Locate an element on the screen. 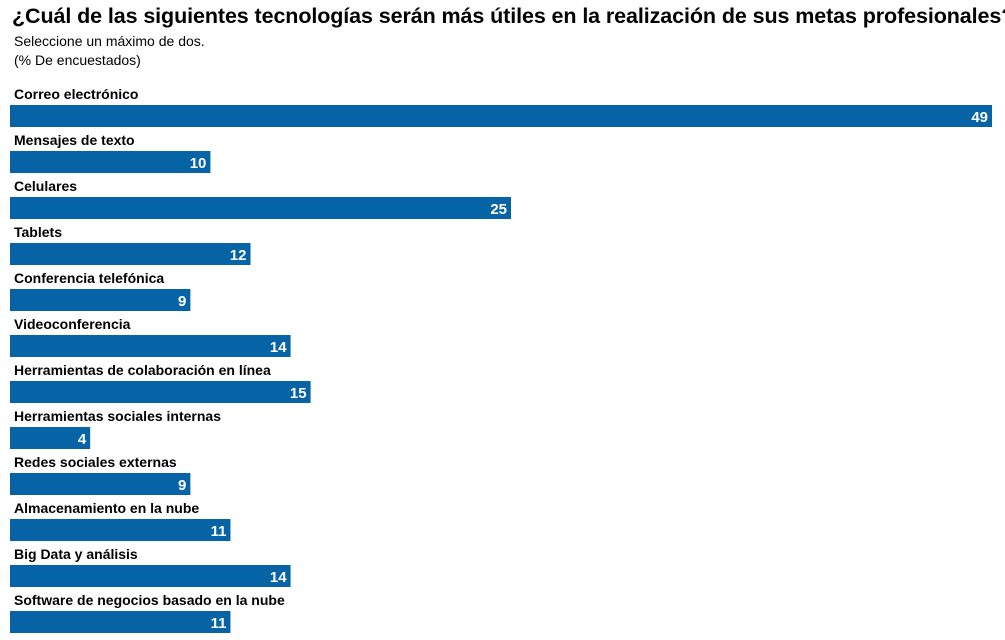 The image size is (1005, 640). bar-row: Mensajes de texto 10 is located at coordinates (110, 152).